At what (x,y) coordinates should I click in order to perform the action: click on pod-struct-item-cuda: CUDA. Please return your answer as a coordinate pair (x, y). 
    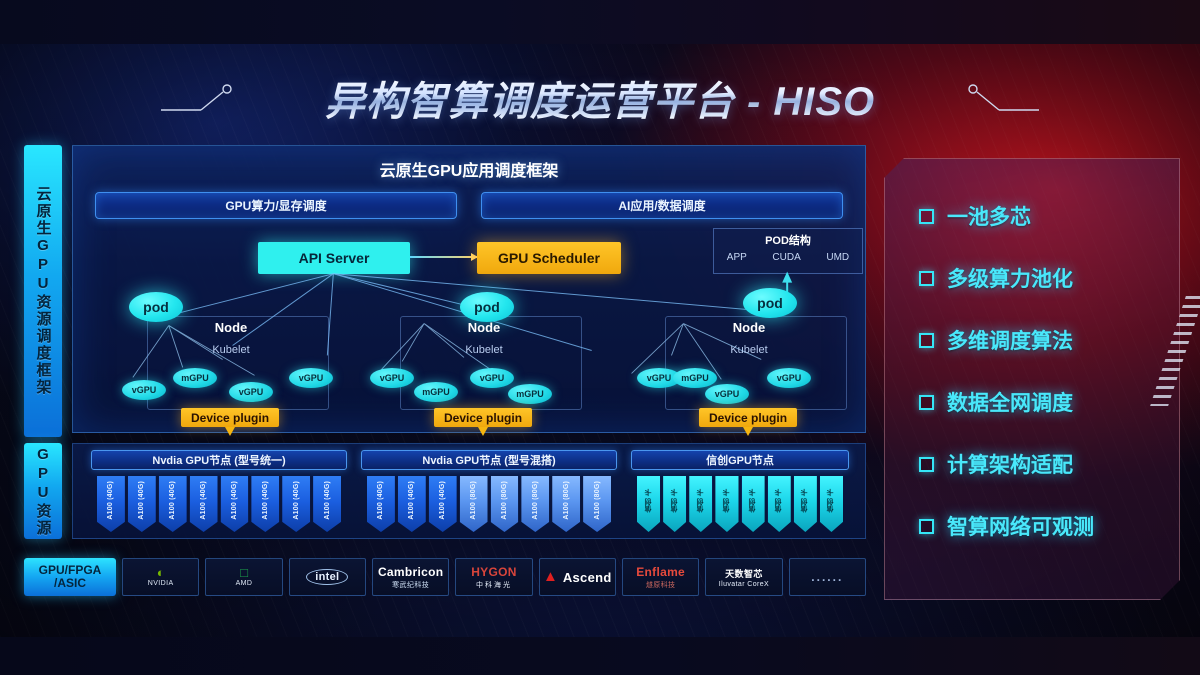
    Looking at the image, I should click on (786, 257).